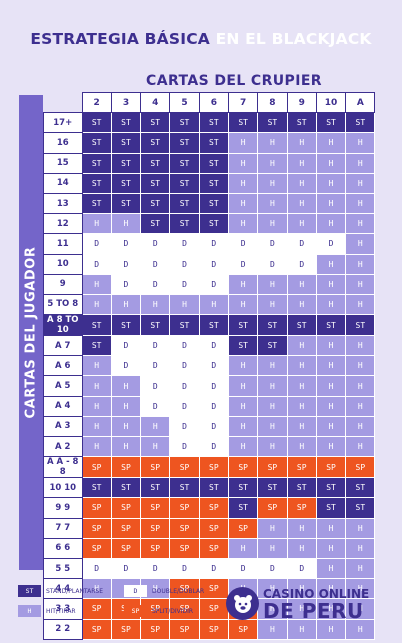 The height and width of the screenshot is (643, 402). What do you see at coordinates (120, 39) in the screenshot?
I see `title-part-1: ESTRATEGIA BÁSICA` at bounding box center [120, 39].